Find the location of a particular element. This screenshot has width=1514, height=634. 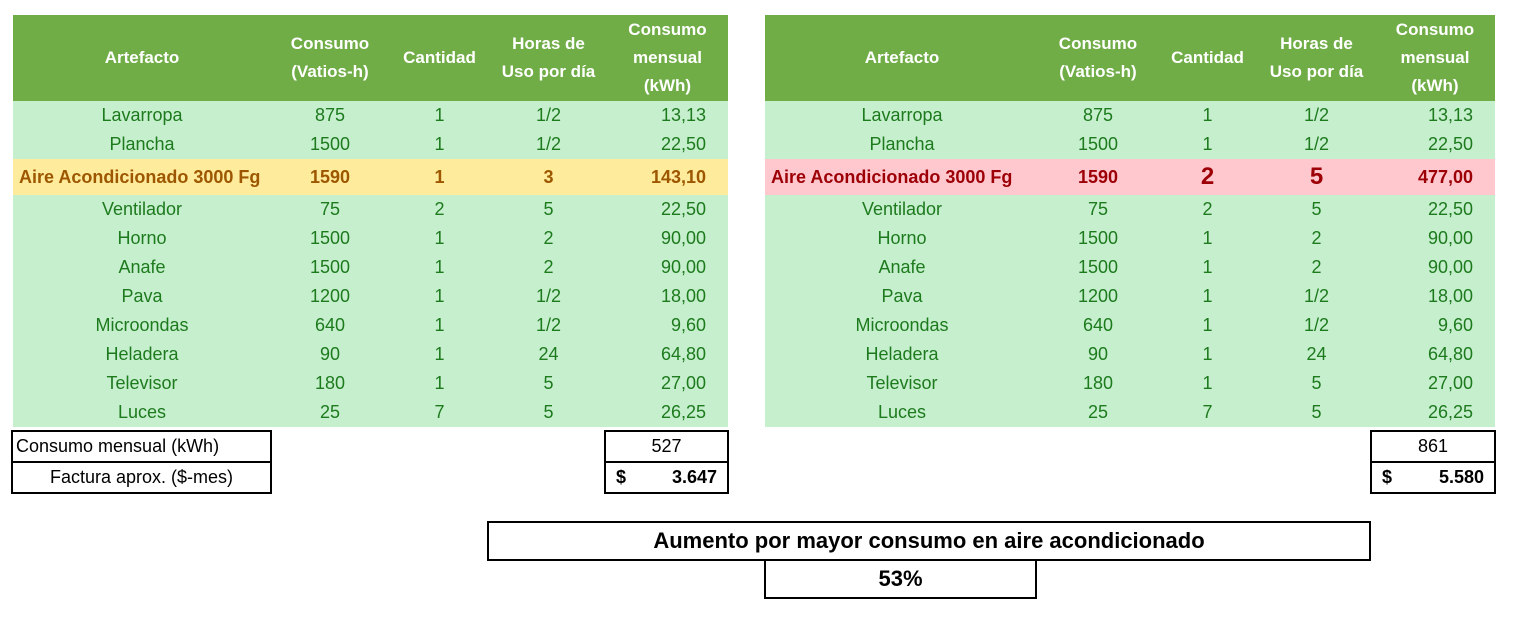

cell-artefacto: Ventilador is located at coordinates (142, 209).